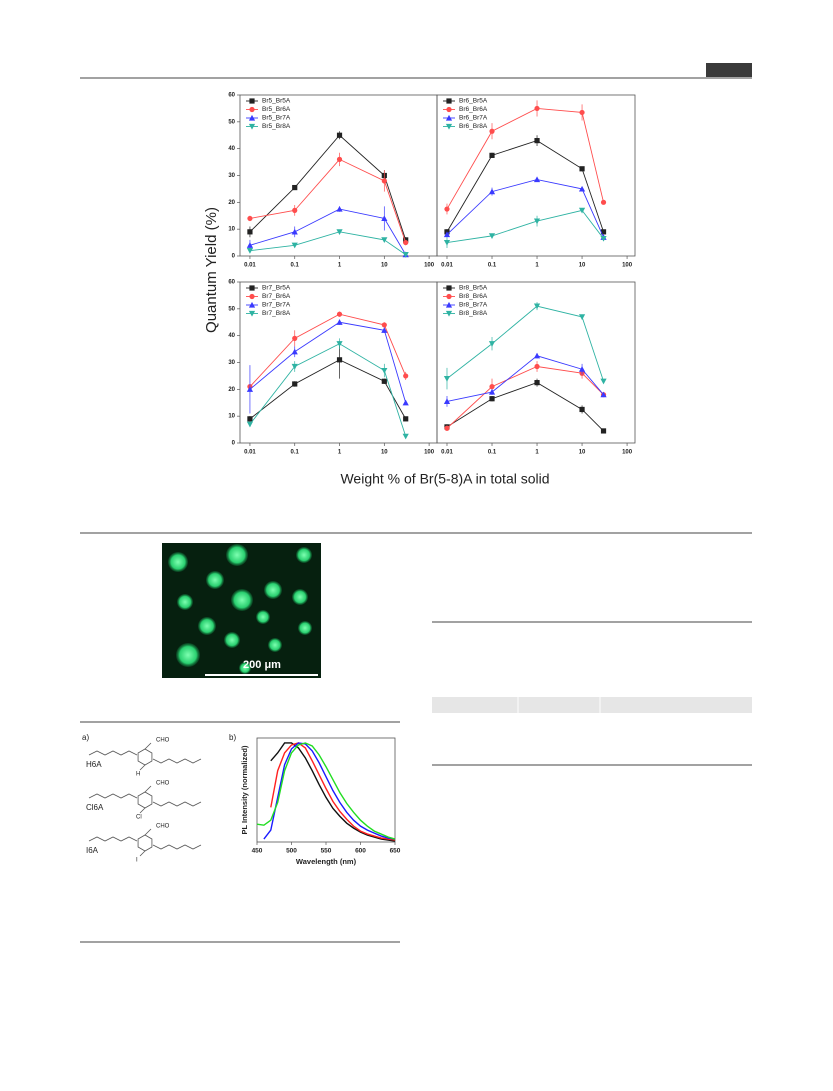 Image resolution: width=833 pixels, height=1091 pixels. Describe the element at coordinates (326, 851) in the screenshot. I see `x-tick-label: 550` at that location.